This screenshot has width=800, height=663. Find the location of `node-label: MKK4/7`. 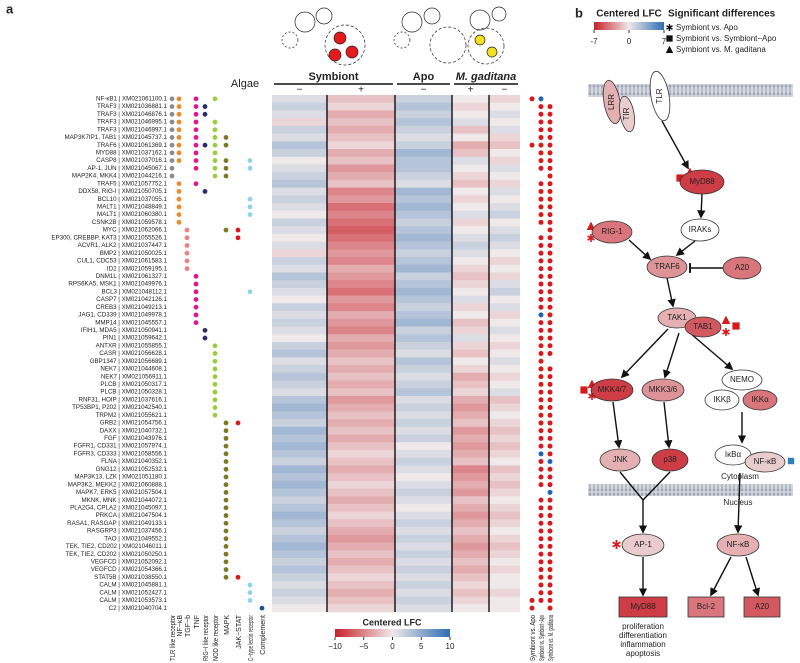

node-label: MKK4/7 is located at coordinates (612, 389).